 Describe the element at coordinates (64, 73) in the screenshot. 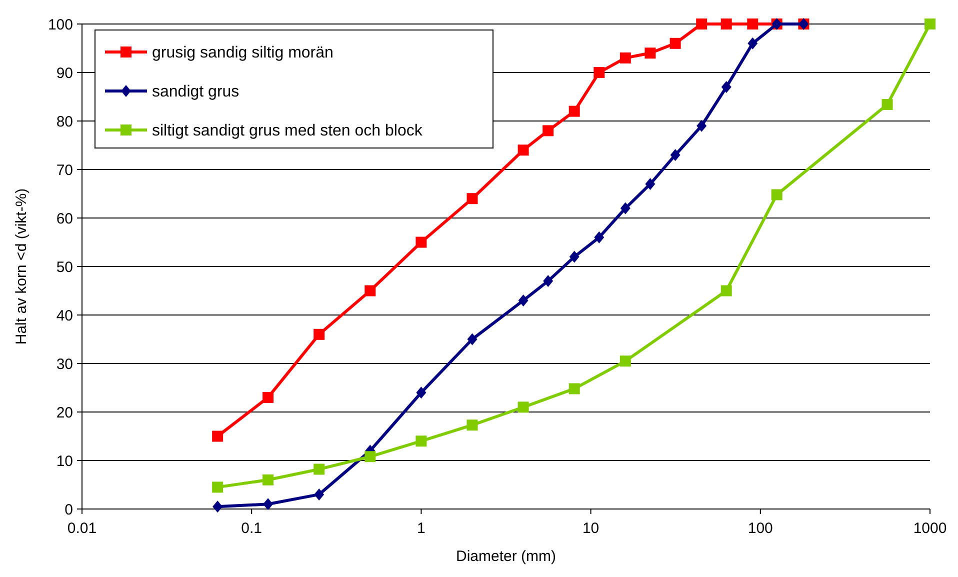

I see `y-tick-label: 90` at that location.